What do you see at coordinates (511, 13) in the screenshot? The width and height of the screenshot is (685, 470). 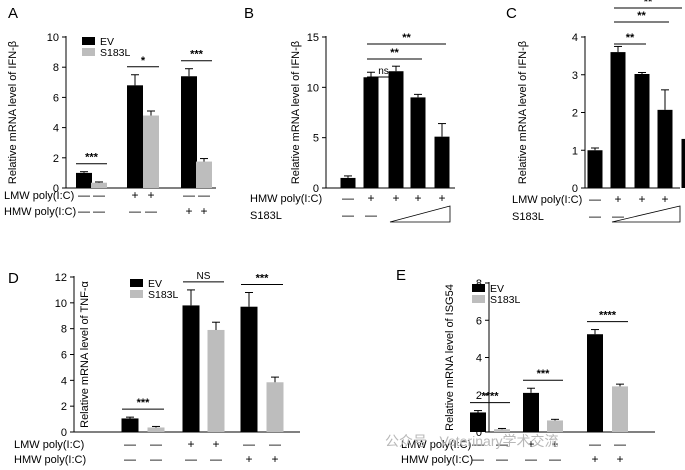 I see `panel-c-label: C` at bounding box center [511, 13].